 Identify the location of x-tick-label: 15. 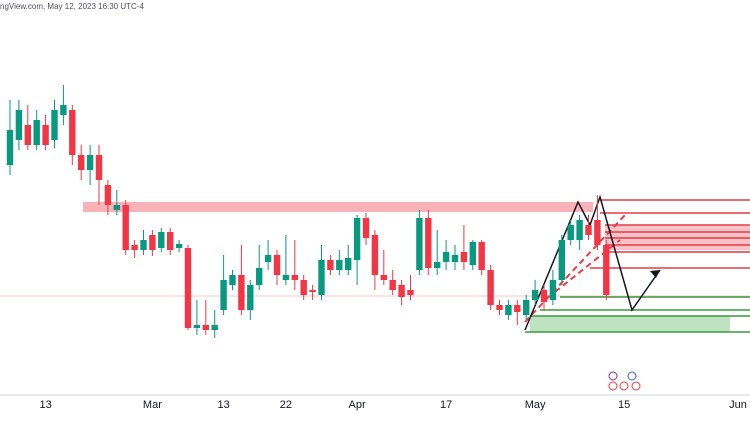
(624, 405).